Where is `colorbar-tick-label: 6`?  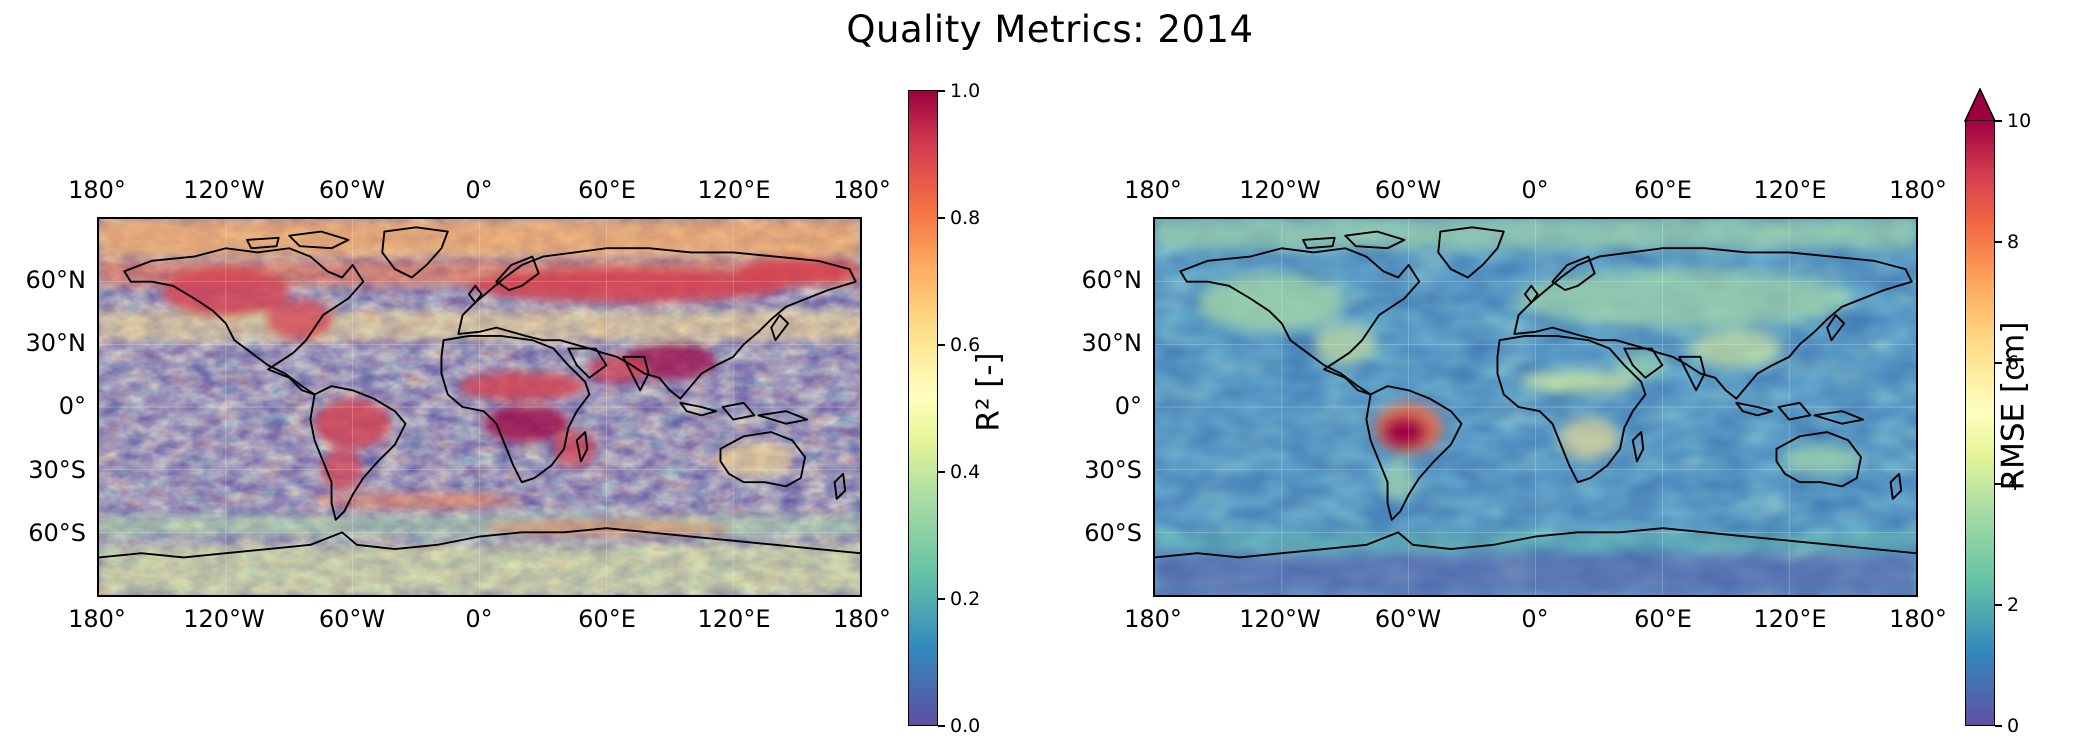
colorbar-tick-label: 6 is located at coordinates (2013, 363).